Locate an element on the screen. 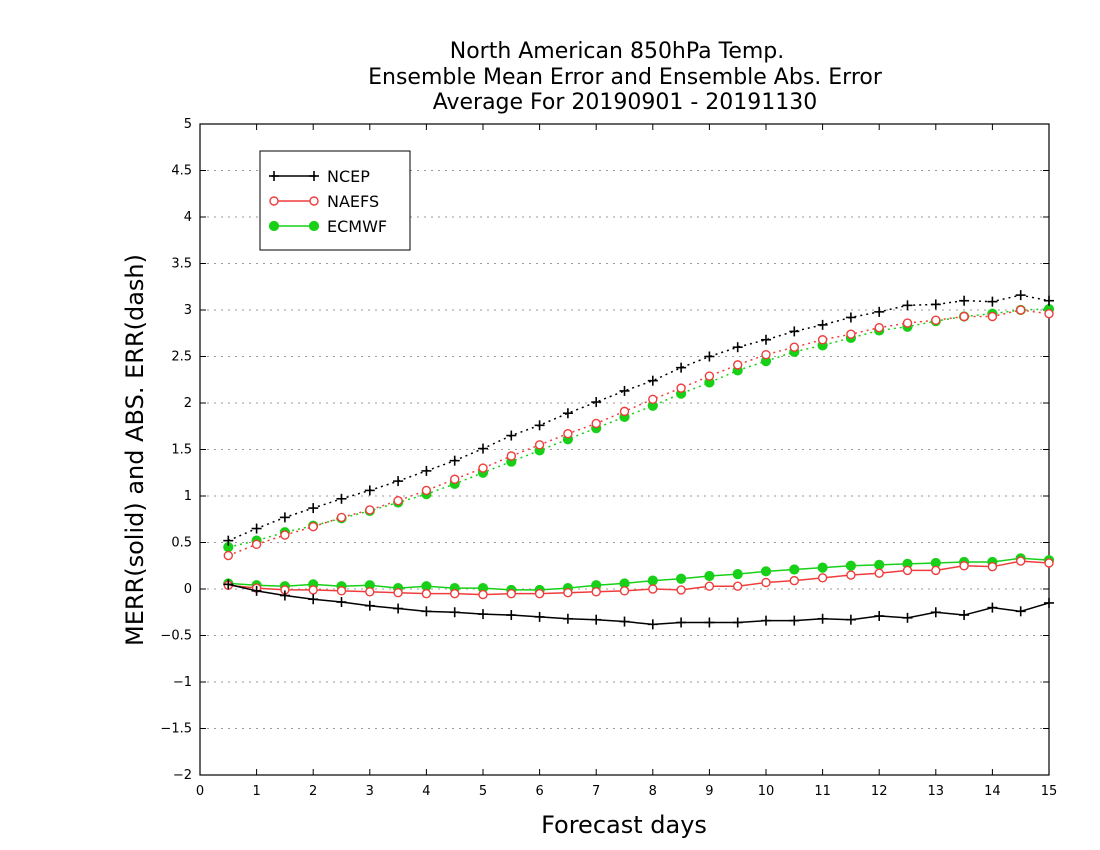  x-tick-label: 13 is located at coordinates (936, 791).